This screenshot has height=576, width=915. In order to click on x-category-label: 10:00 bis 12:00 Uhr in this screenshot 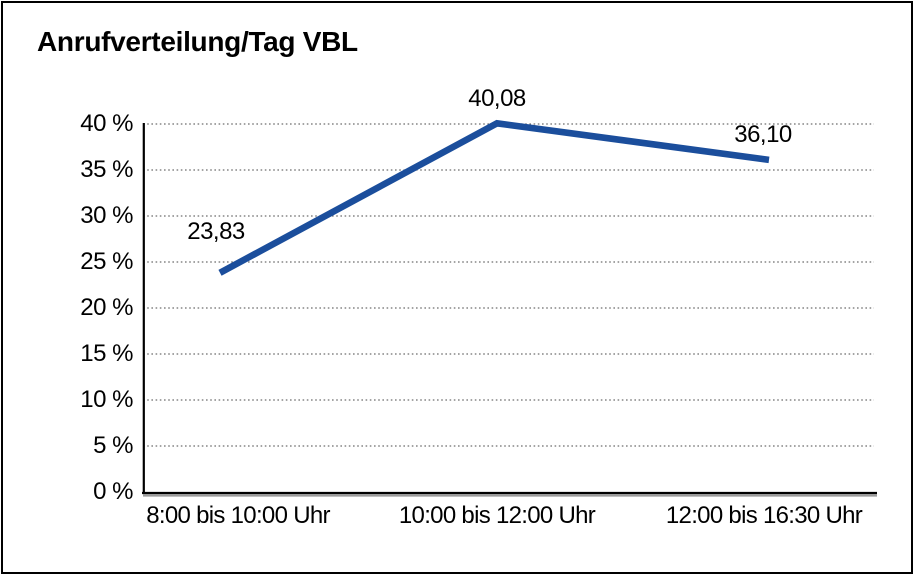, I will do `click(497, 515)`.